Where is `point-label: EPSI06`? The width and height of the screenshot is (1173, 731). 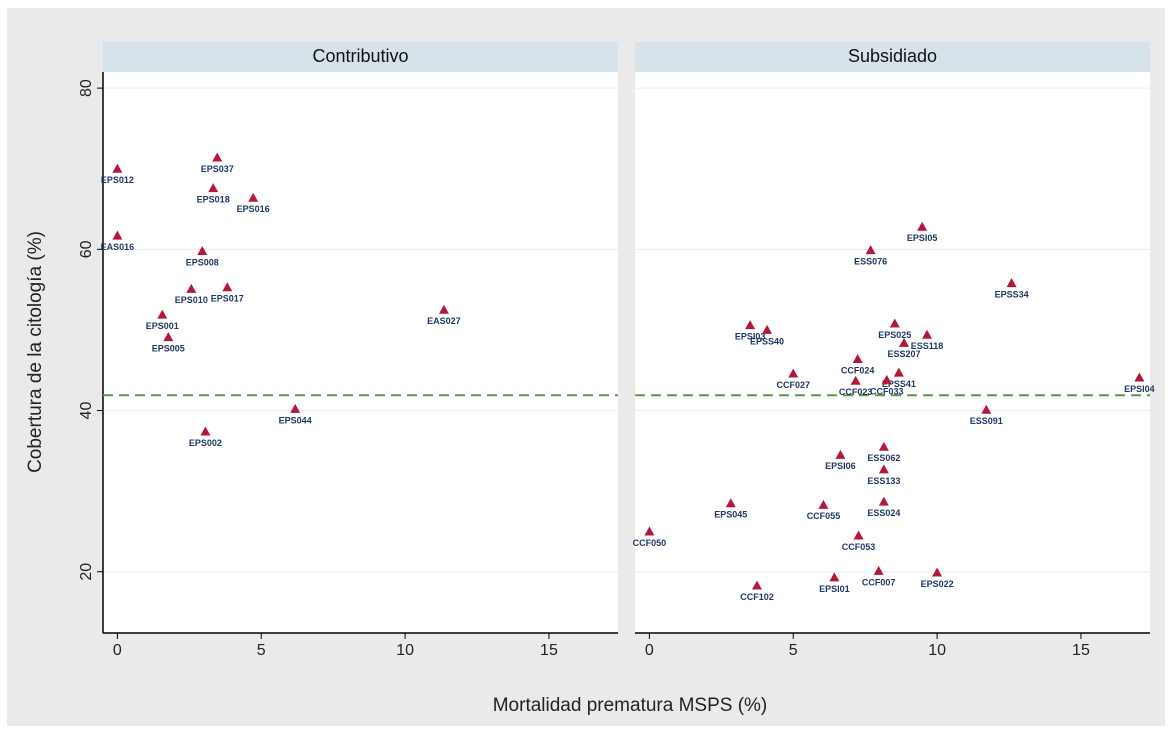 point-label: EPSI06 is located at coordinates (840, 466).